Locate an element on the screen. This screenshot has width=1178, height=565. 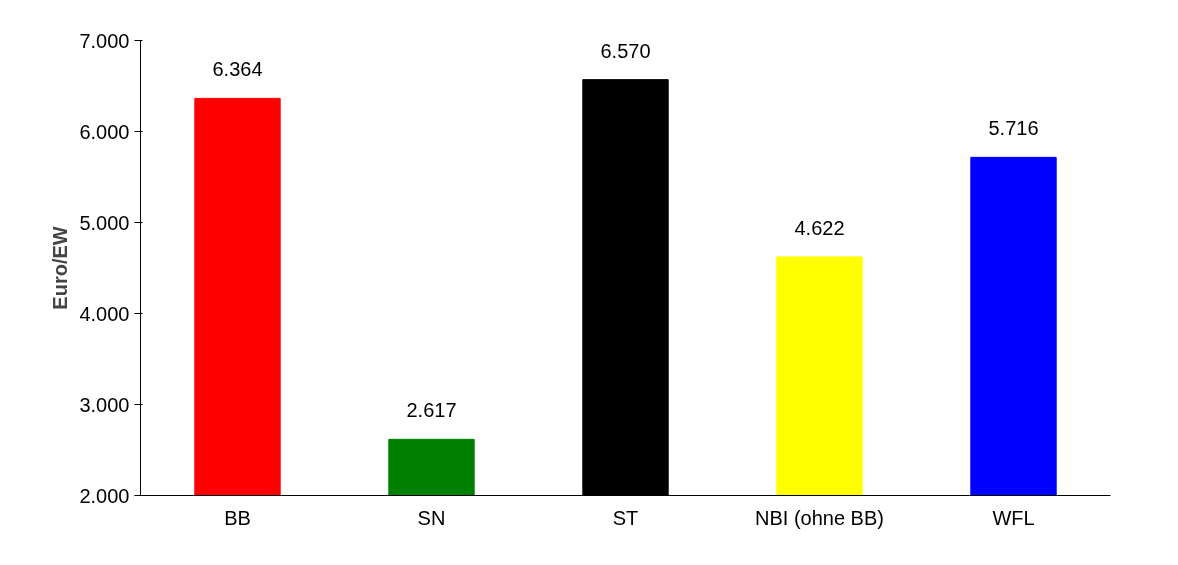
x-tick-label: NBI (ohne BB) is located at coordinates (819, 517).